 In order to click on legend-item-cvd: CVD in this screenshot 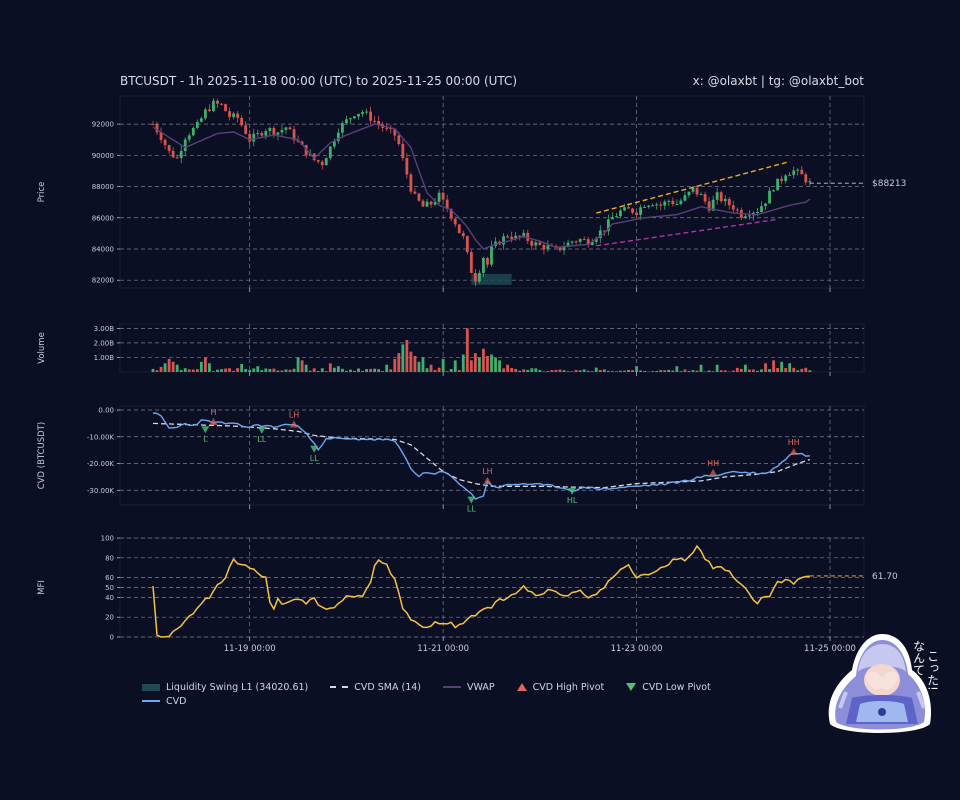, I will do `click(164, 701)`.